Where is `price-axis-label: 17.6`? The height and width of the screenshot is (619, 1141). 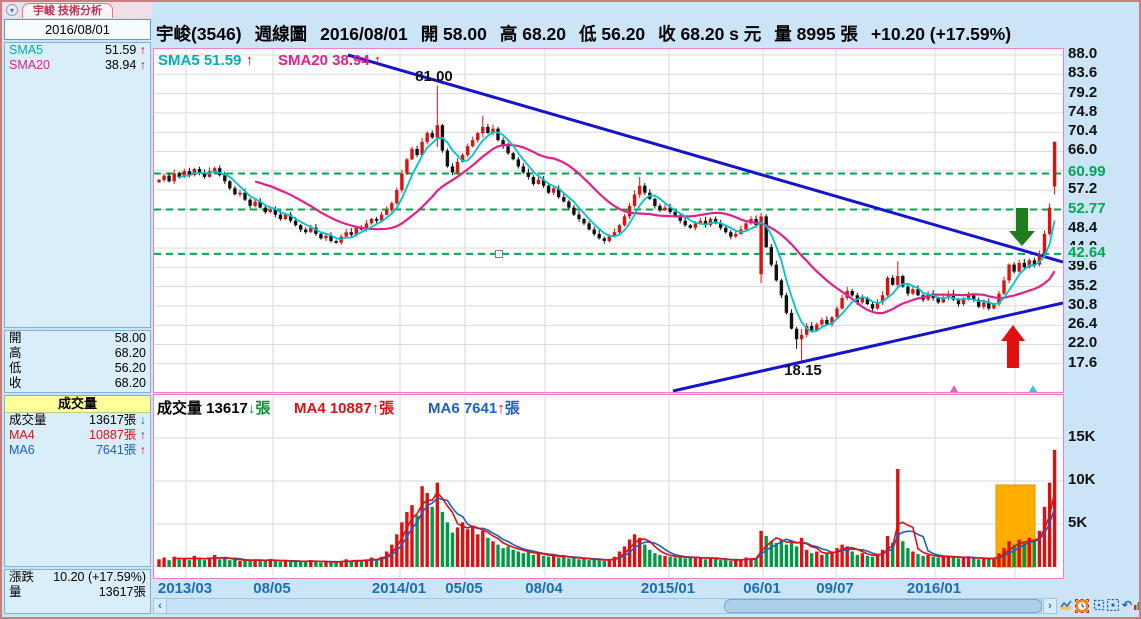 price-axis-label: 17.6 is located at coordinates (1083, 362).